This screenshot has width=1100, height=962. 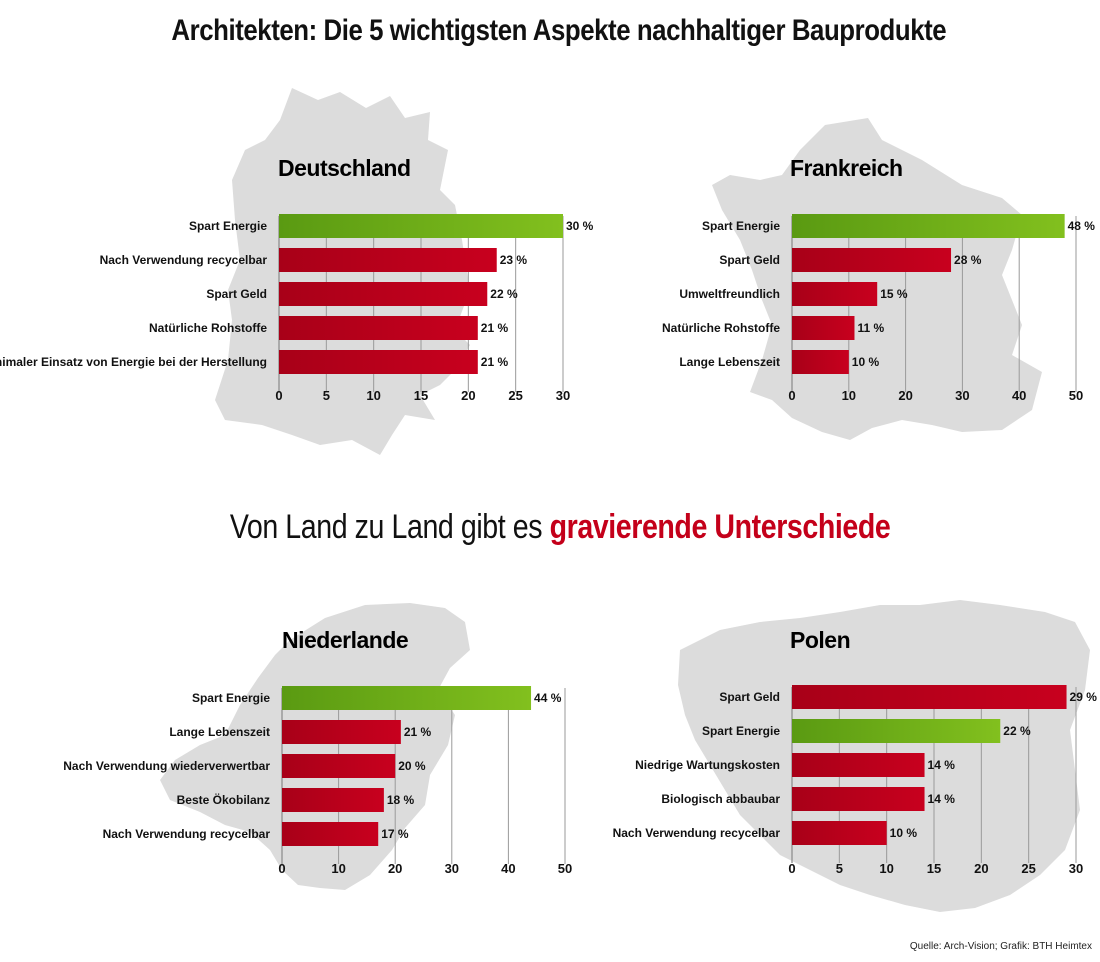 I want to click on source-note: Quelle: Arch-Vision; Grafik: BTH Heimtex, so click(x=1000, y=946).